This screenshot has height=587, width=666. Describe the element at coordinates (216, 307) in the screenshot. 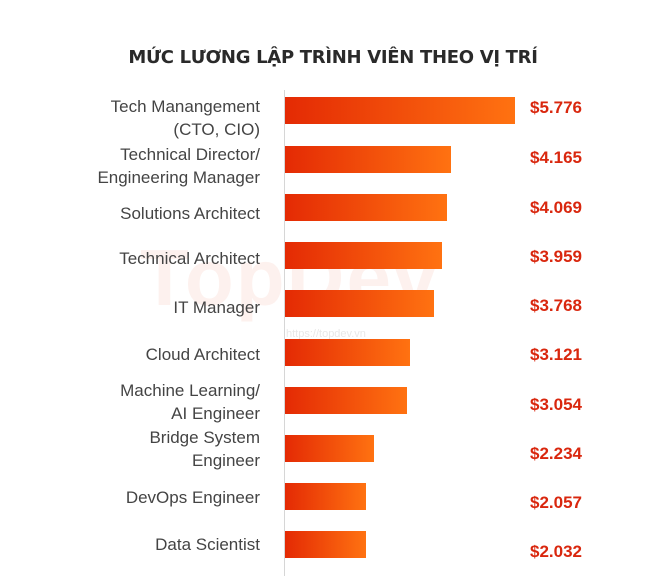

I see `bar-label: IT Manager` at that location.